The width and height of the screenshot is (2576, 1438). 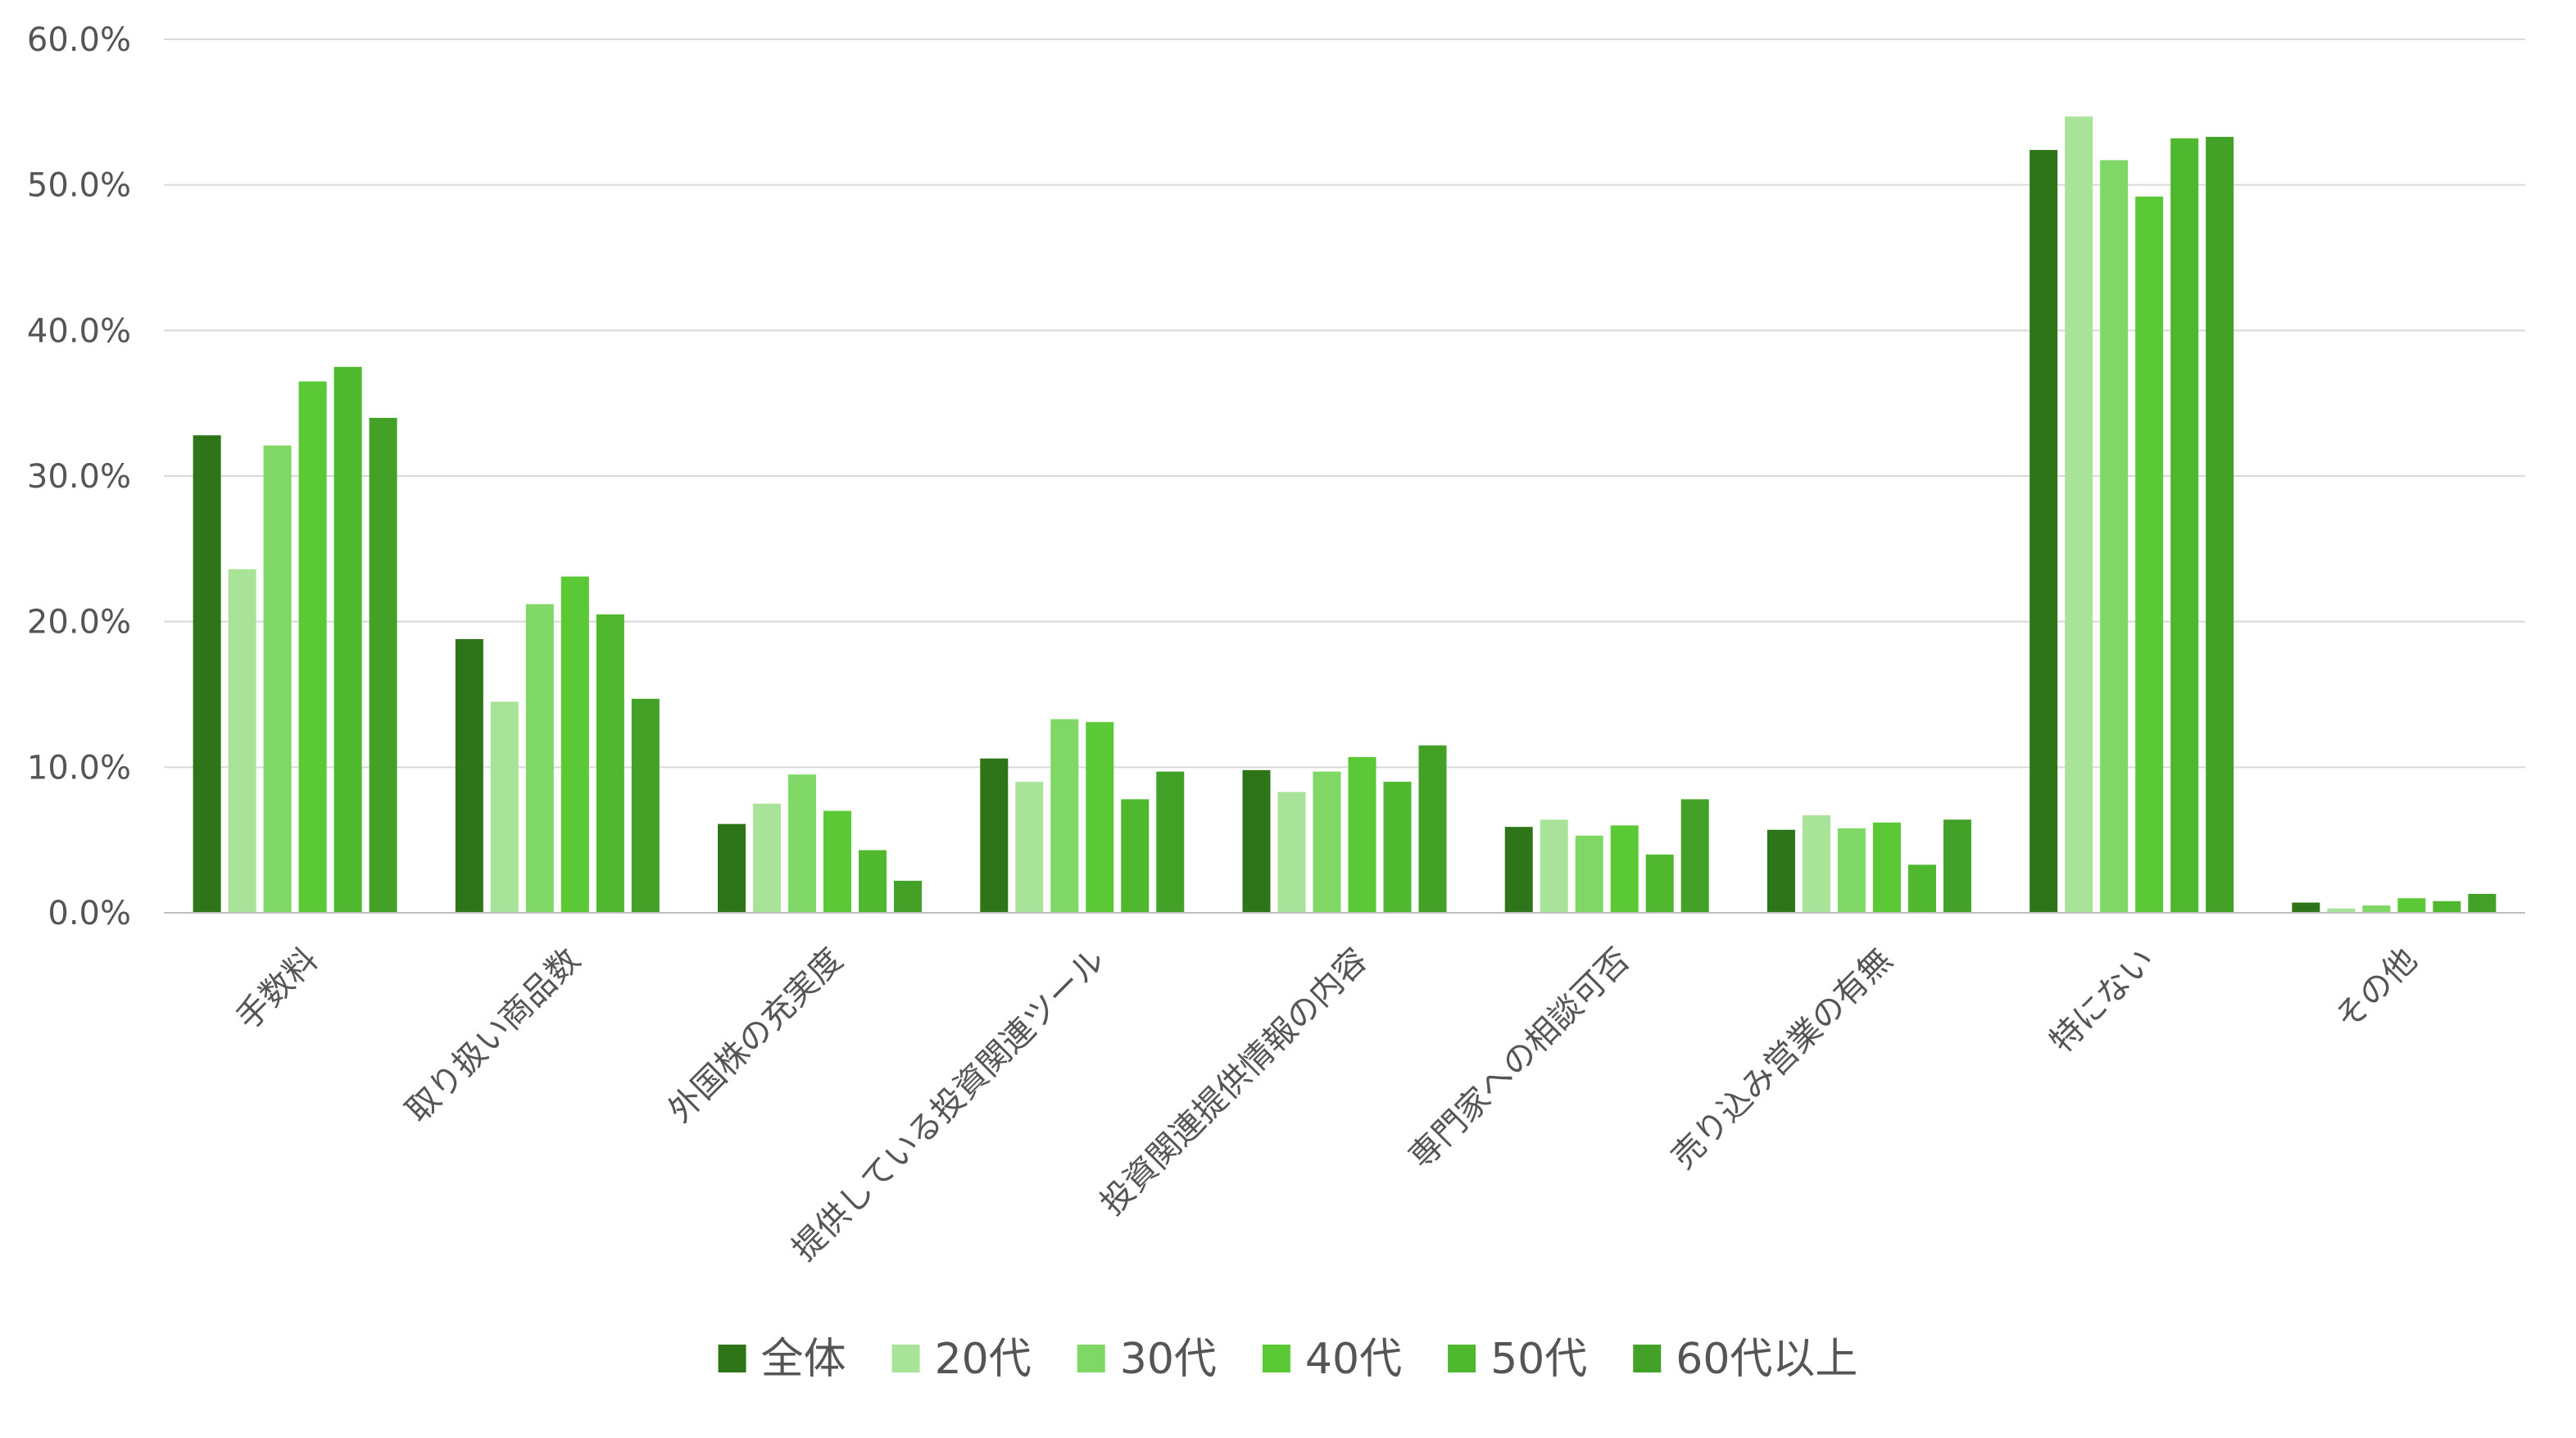 I want to click on x-category-label: その他, so click(x=2376, y=989).